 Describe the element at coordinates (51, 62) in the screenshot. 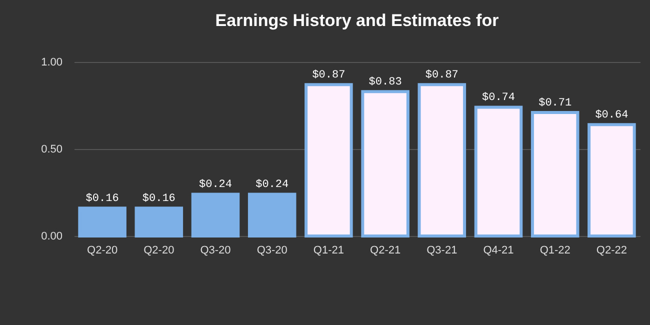

I see `y-tick-label: 1.00` at that location.